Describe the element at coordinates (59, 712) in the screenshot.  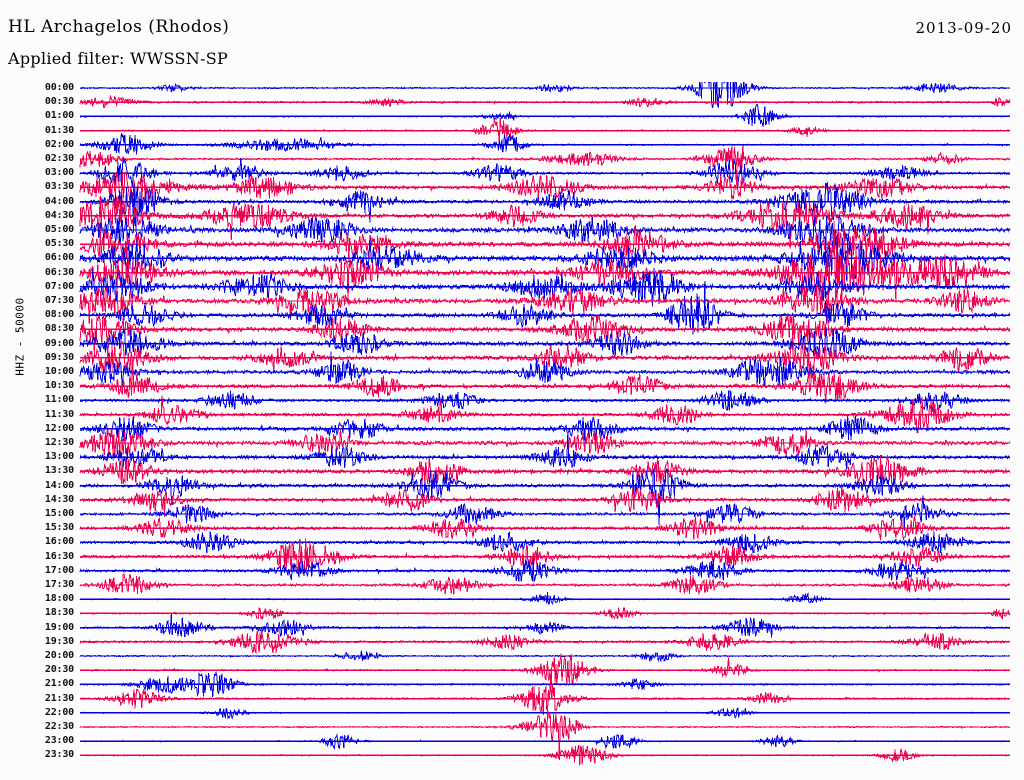
I see `row-time-label: 22:00` at that location.